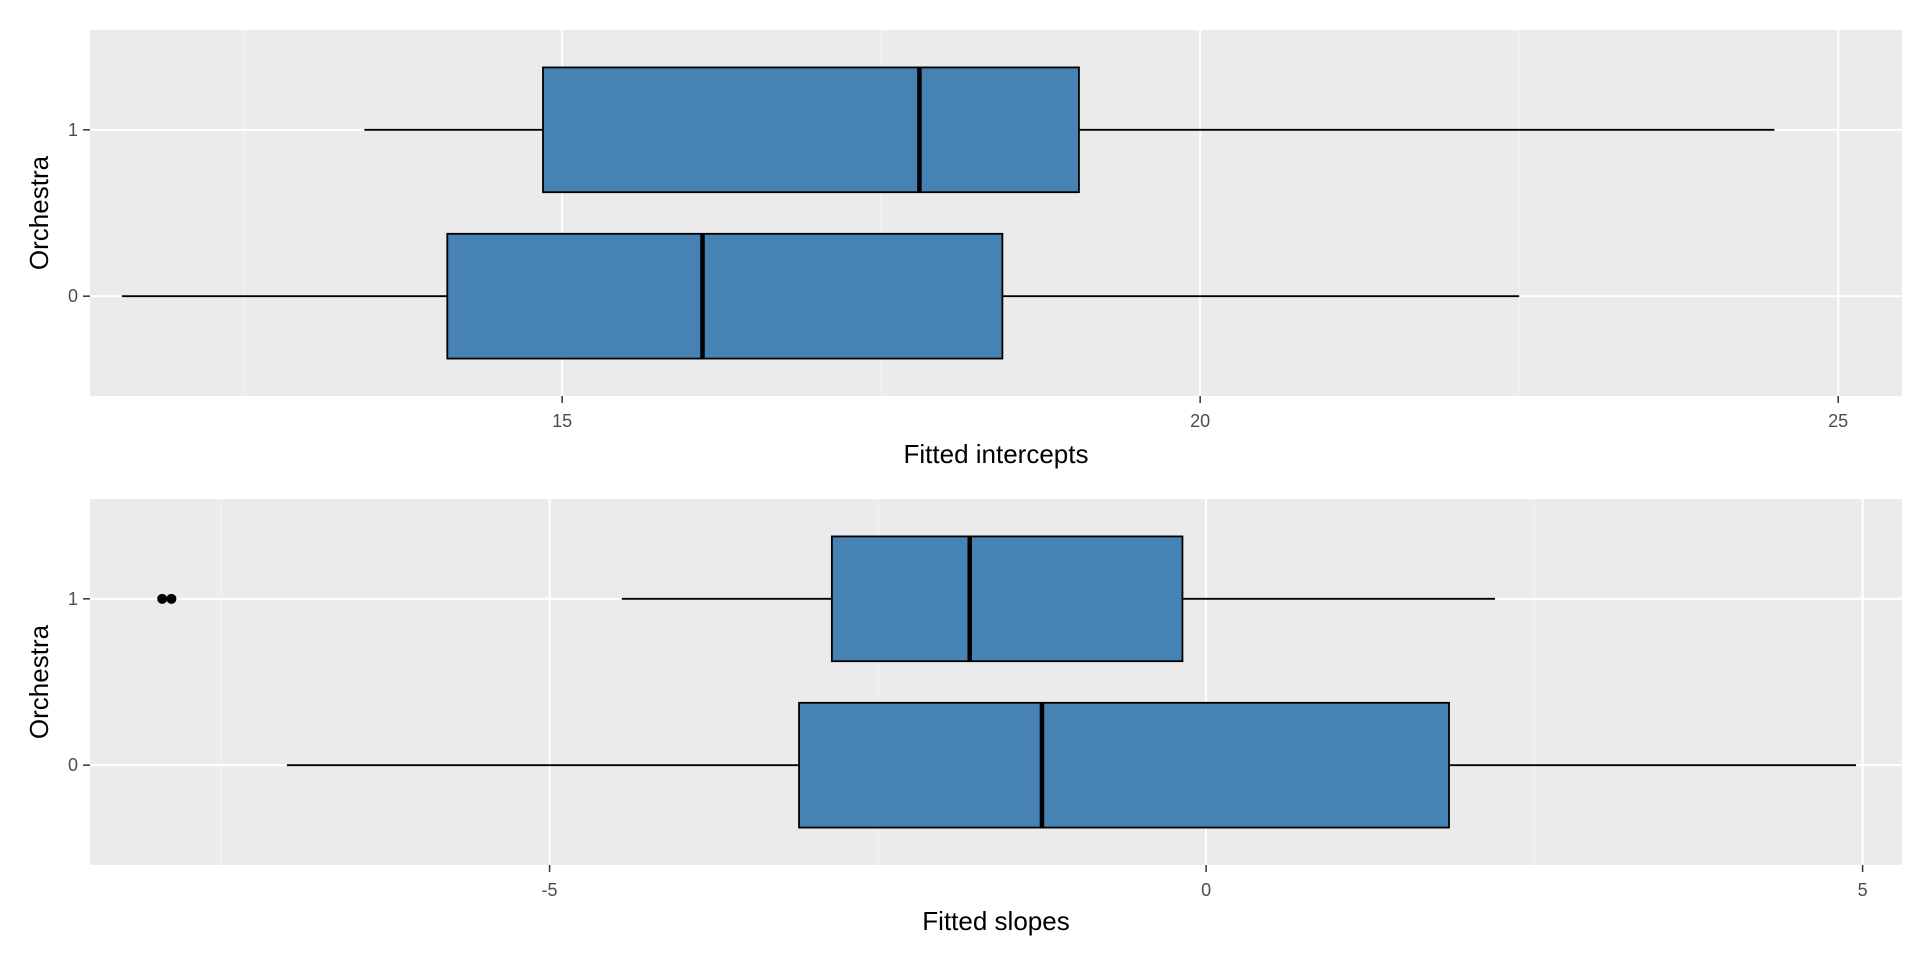 This screenshot has height=960, width=1920. I want to click on x-axis-title: Fitted intercepts, so click(996, 454).